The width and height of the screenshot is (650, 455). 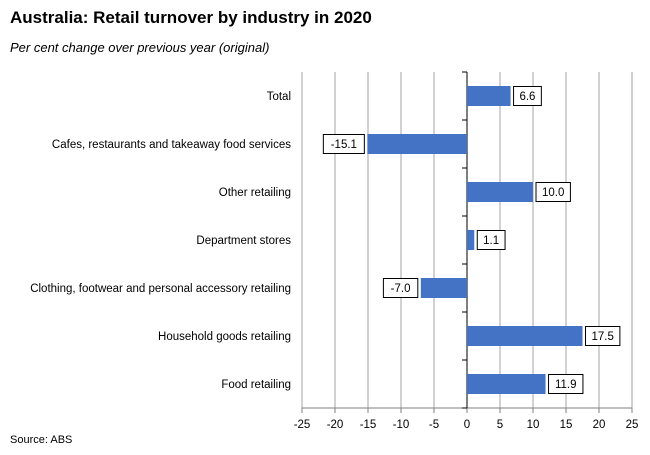 What do you see at coordinates (243, 241) in the screenshot?
I see `category-label: Department stores` at bounding box center [243, 241].